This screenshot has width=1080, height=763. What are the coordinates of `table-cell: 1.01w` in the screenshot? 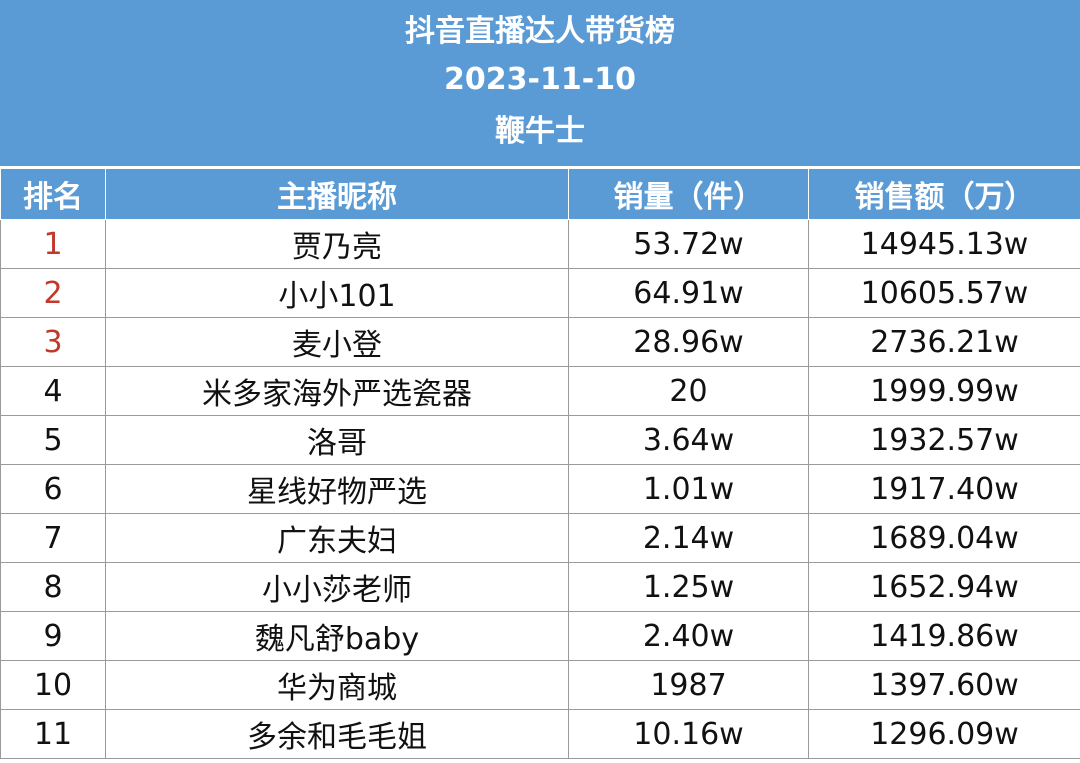 It's located at (688, 489).